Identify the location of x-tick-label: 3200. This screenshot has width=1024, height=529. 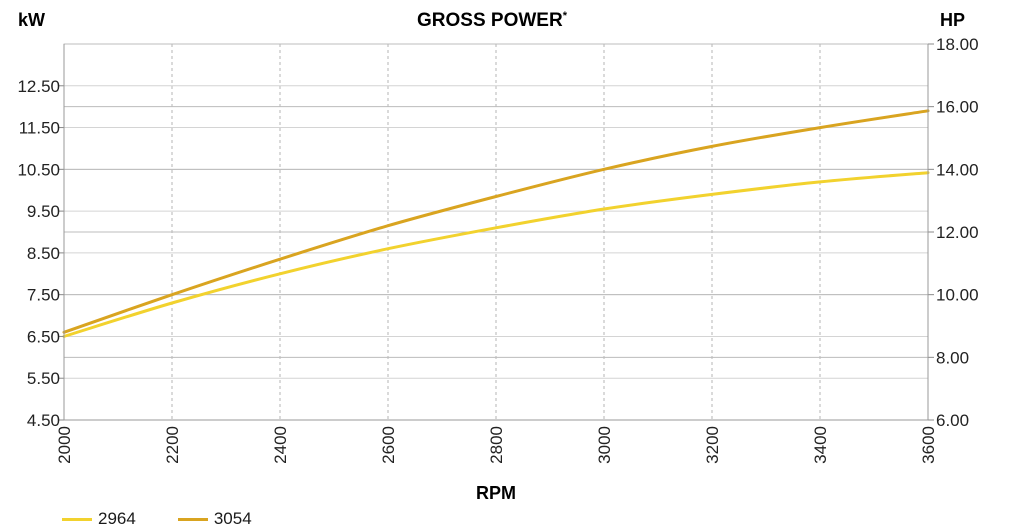
(712, 445).